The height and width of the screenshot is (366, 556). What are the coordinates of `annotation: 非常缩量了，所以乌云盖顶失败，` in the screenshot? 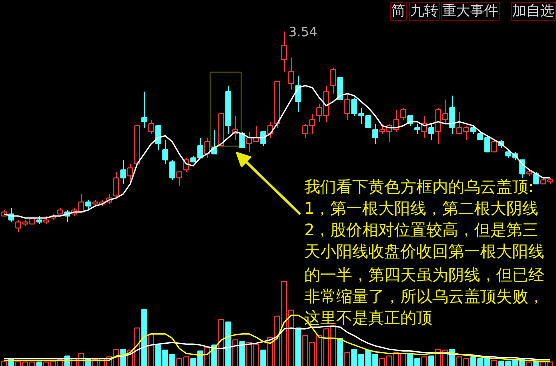 It's located at (424, 296).